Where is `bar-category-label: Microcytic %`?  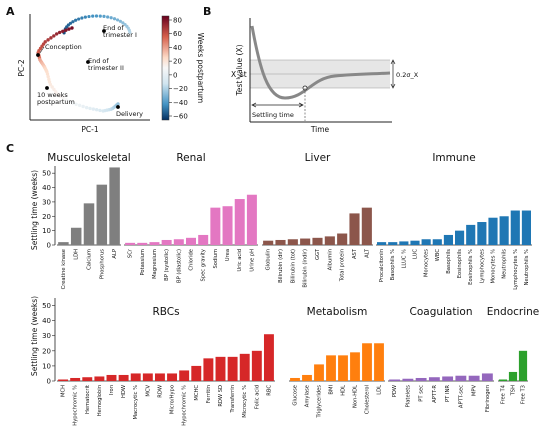 bar-category-label: Microcytic % is located at coordinates (245, 401).